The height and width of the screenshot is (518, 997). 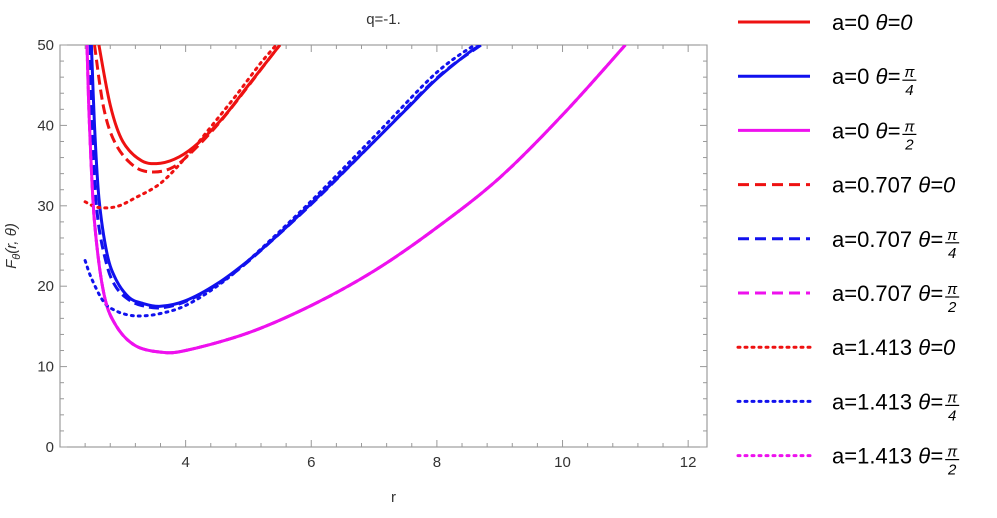 I want to click on y-tick-label: 10, so click(x=45, y=367).